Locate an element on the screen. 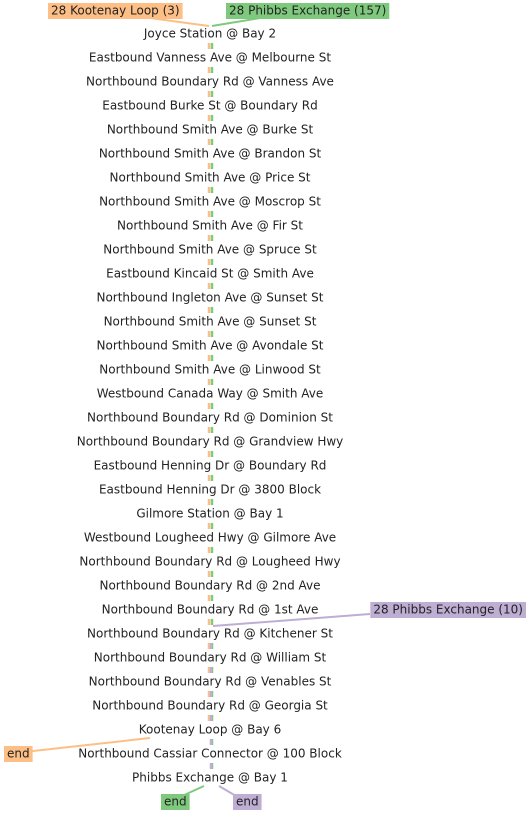  route-tag-green-box is located at coordinates (308, 11).